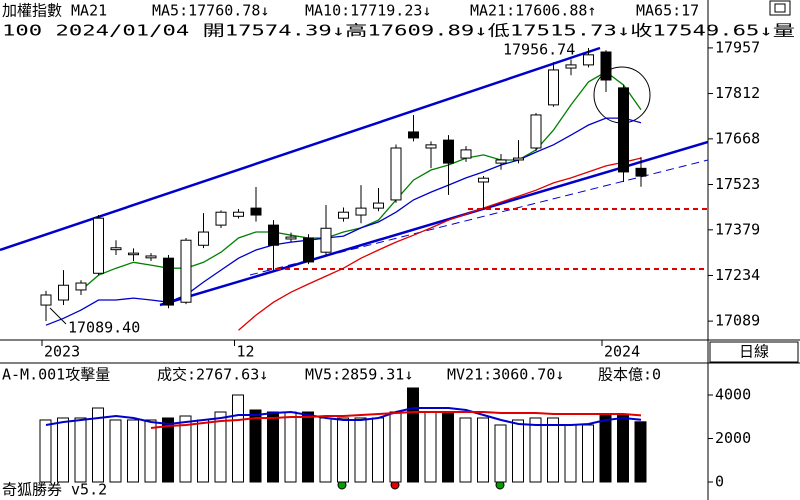 This screenshot has height=500, width=800. Describe the element at coordinates (737, 275) in the screenshot. I see `y-tick-label: 17234` at that location.